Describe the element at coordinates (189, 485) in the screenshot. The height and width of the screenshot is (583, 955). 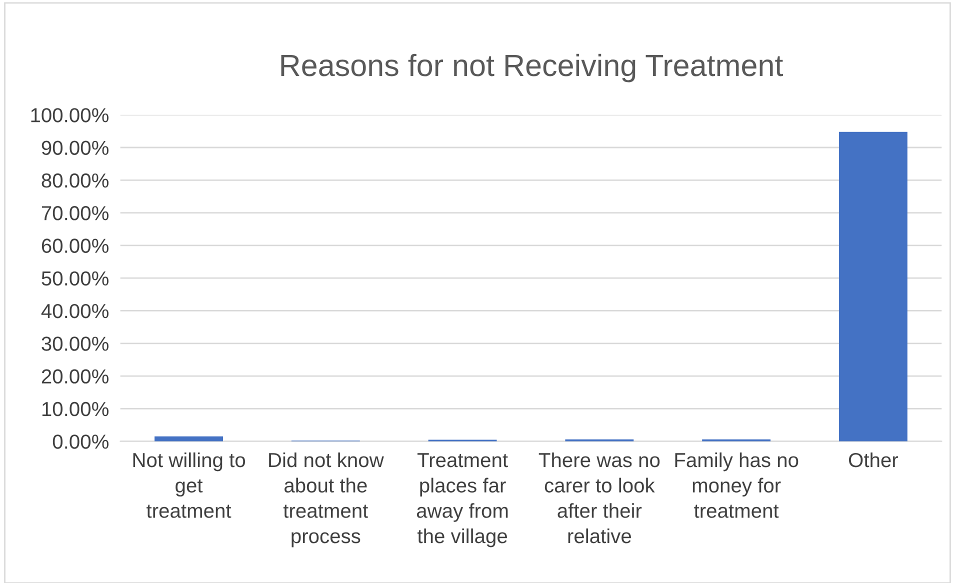
I see `x-tick-label: Not willing to get treatment` at that location.